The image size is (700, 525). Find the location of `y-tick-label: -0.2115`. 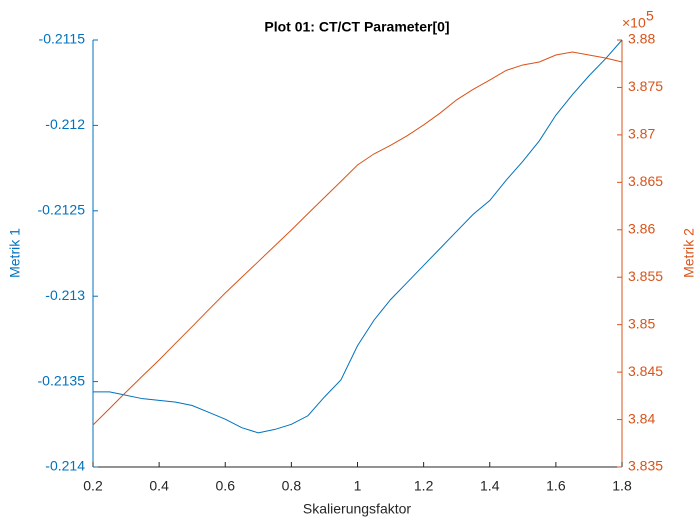

y-tick-label: -0.2115 is located at coordinates (62, 39).